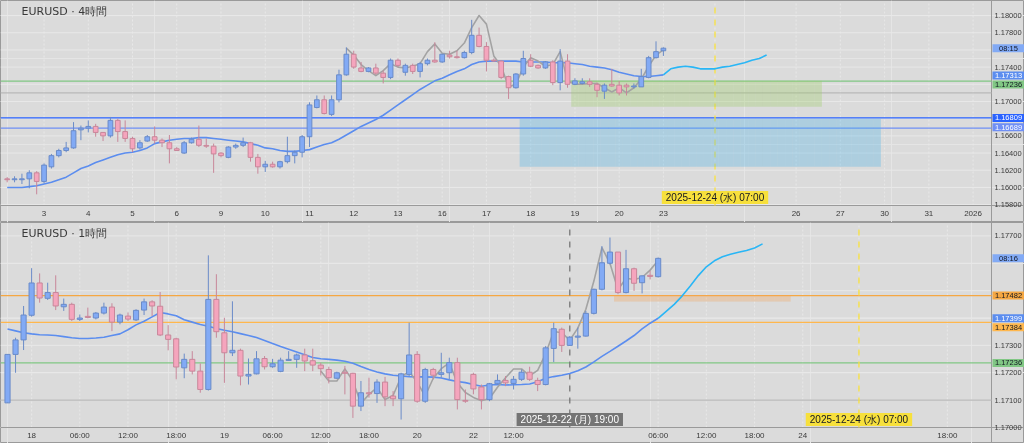 The width and height of the screenshot is (1024, 443). Describe the element at coordinates (442, 213) in the screenshot. I see `x-tick-label: 16` at that location.